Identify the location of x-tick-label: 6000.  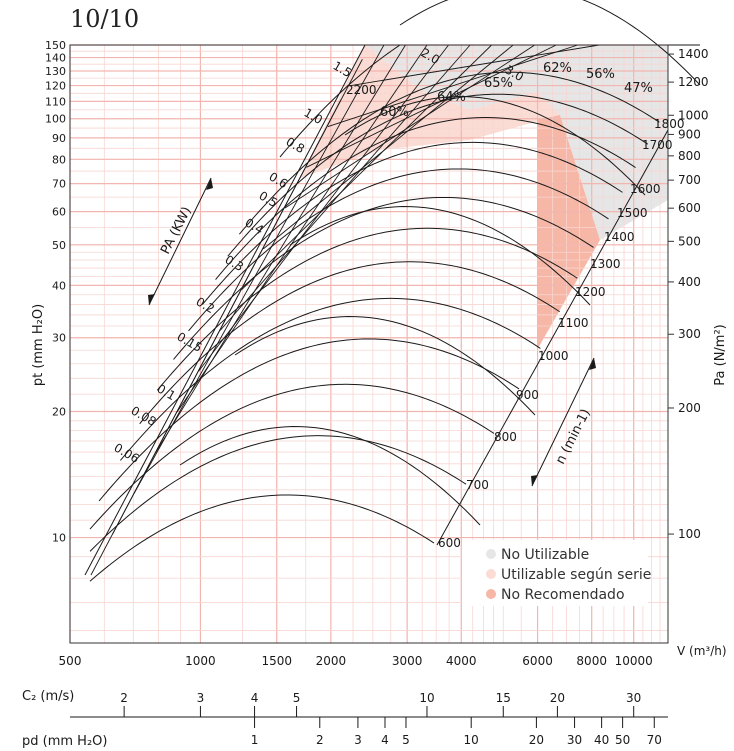
(537, 661).